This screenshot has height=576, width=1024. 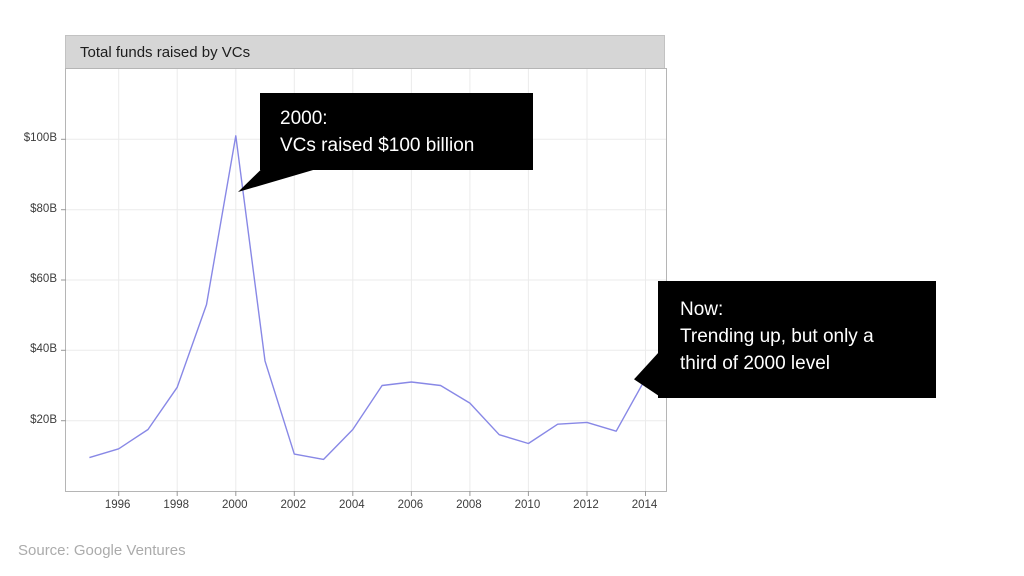 I want to click on x-tick-label: 2006, so click(x=410, y=505).